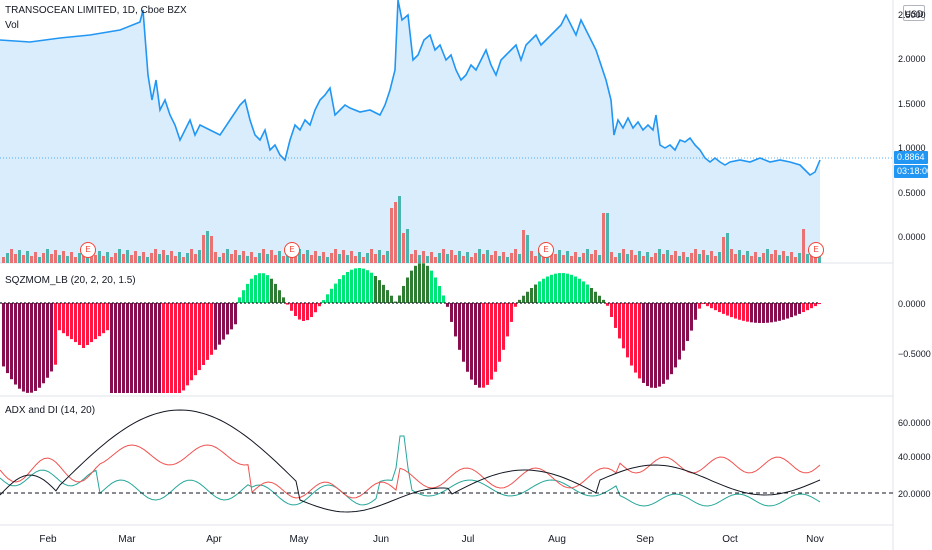 This screenshot has width=932, height=550. What do you see at coordinates (914, 354) in the screenshot?
I see `sqzmom-axis-label: −0.5000` at bounding box center [914, 354].